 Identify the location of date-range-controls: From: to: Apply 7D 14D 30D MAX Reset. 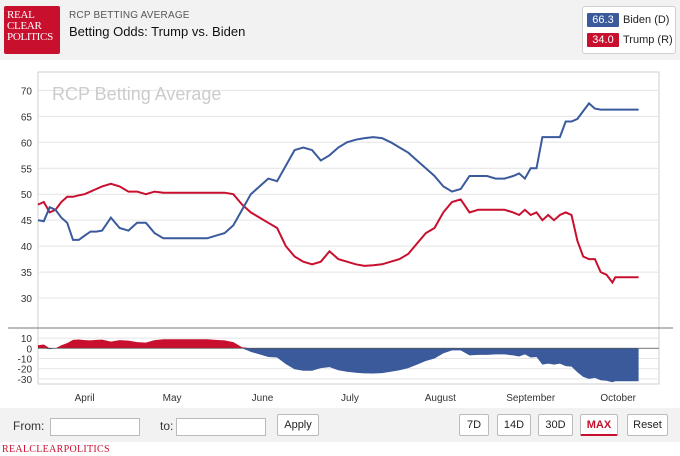
(340, 425).